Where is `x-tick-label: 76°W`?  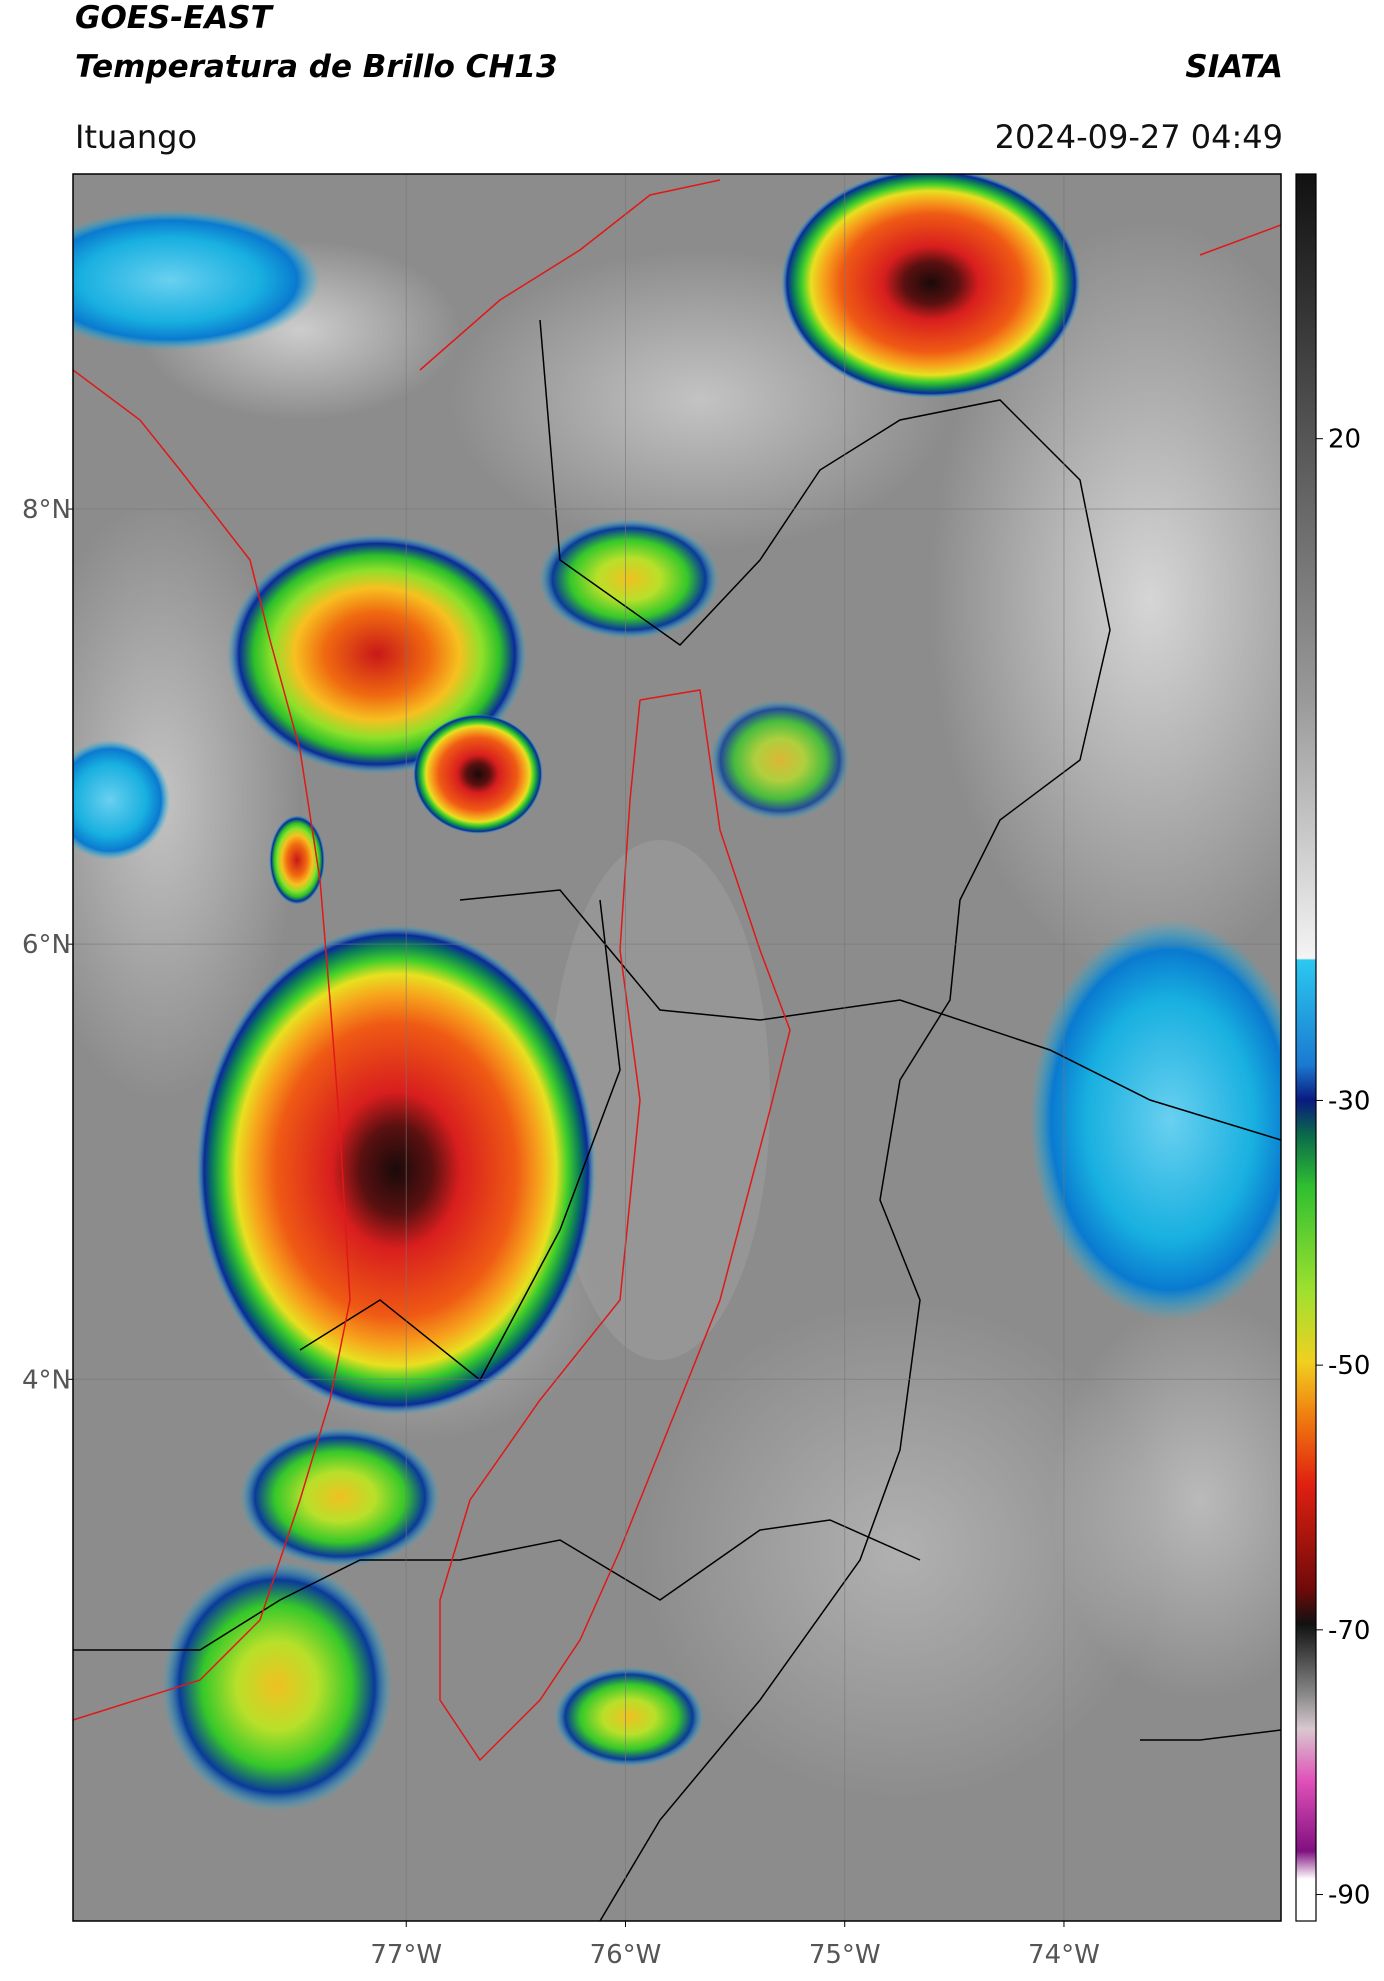
x-tick-label: 76°W is located at coordinates (626, 1955).